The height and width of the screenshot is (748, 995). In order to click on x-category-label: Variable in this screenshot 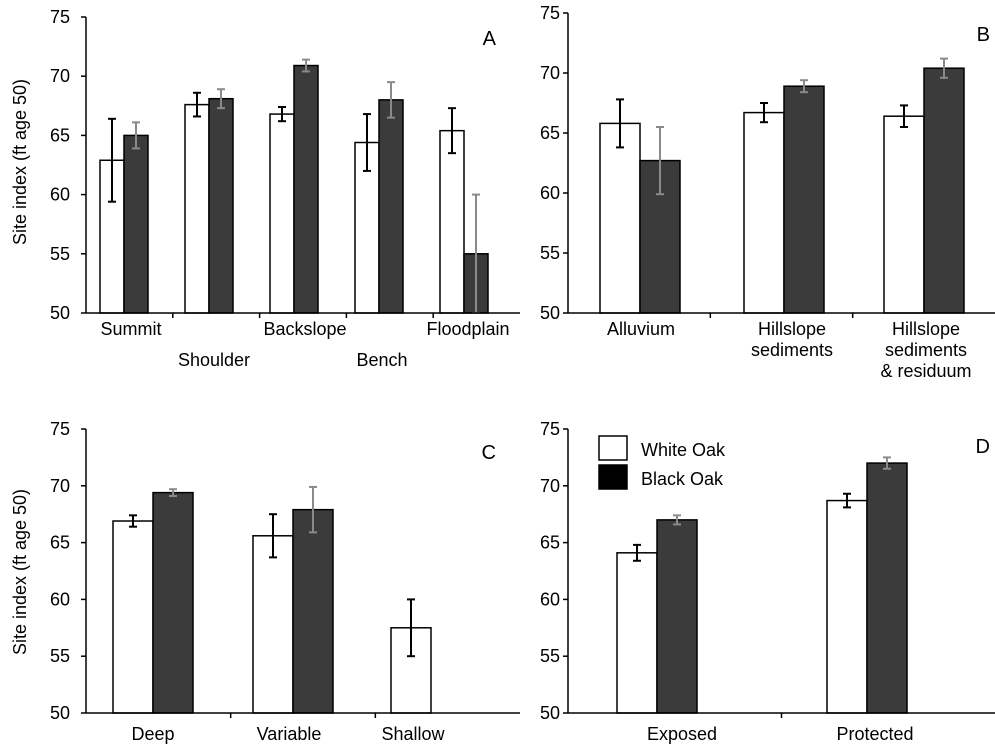, I will do `click(289, 734)`.